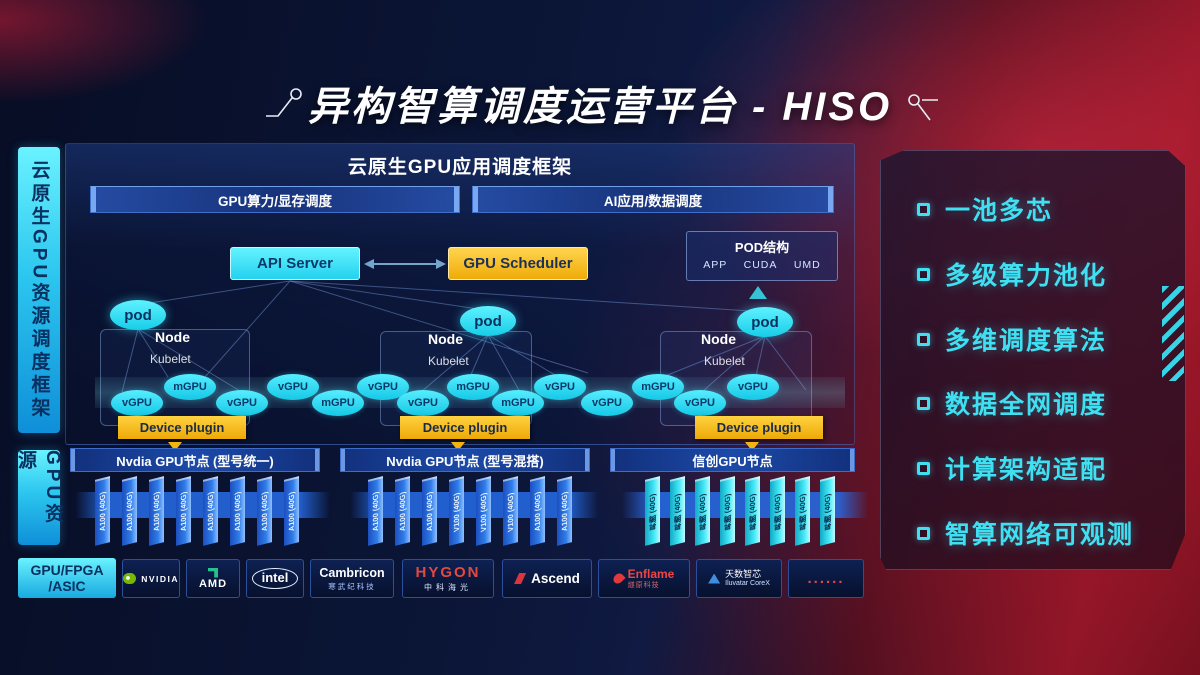  I want to click on gpu-node-section-mixed: Nvdia GPU节点 (型号混搭), so click(465, 460).